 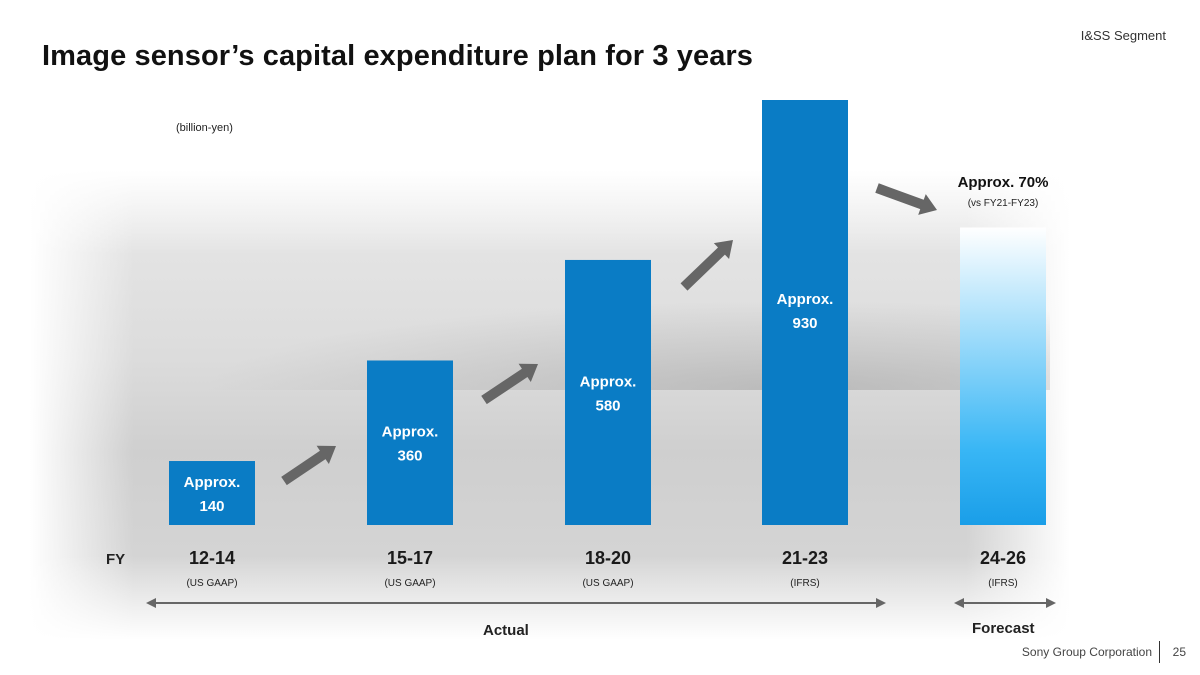 I want to click on fy-axis-label: FY, so click(x=116, y=559).